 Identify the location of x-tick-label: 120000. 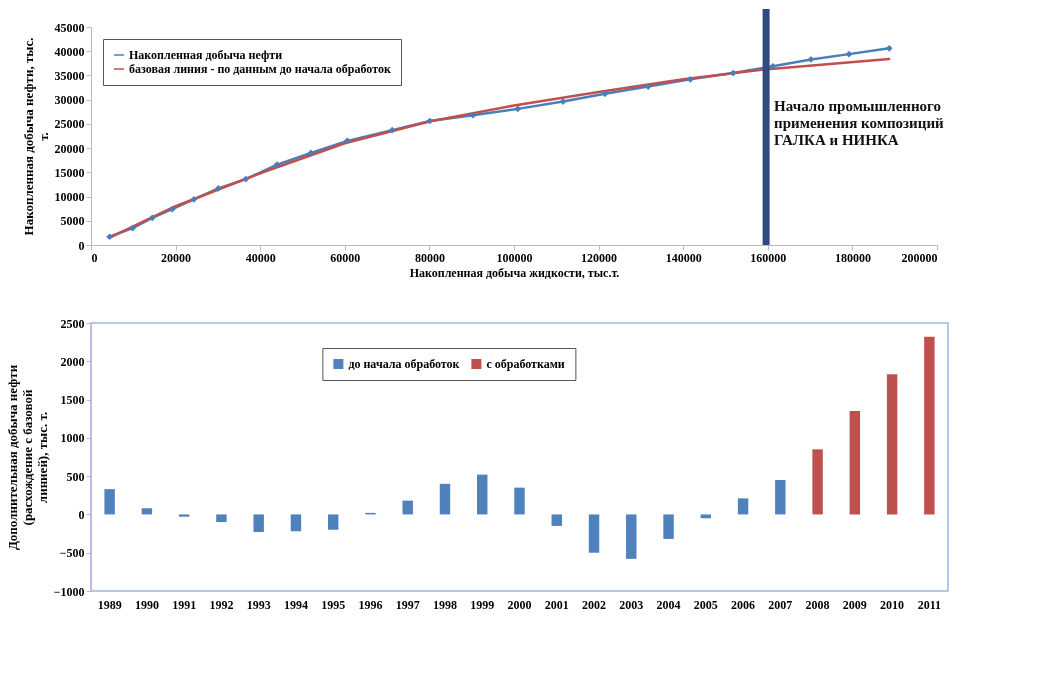
(599, 257).